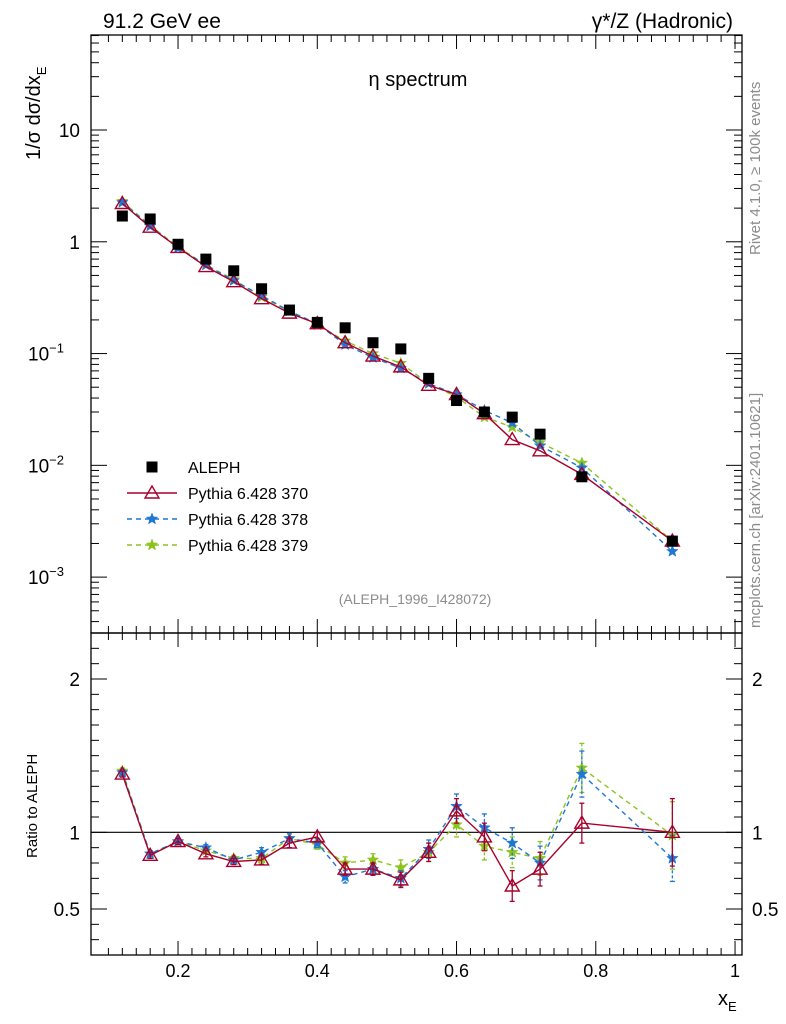 The image size is (786, 1024). I want to click on main-y-tick-label: 10⁻³, so click(46, 576).